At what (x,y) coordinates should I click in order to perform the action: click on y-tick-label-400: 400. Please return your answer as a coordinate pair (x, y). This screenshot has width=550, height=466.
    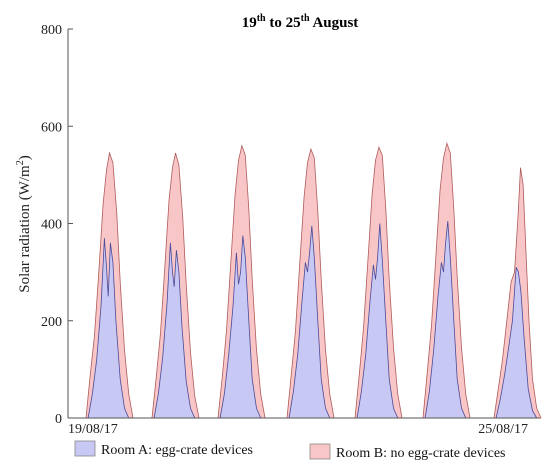
    Looking at the image, I should click on (51, 225).